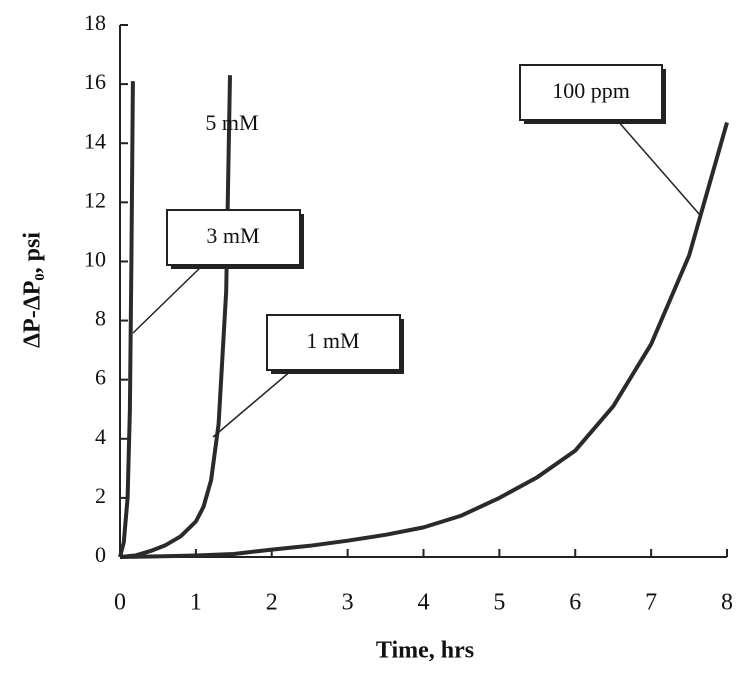 Image resolution: width=738 pixels, height=676 pixels. Describe the element at coordinates (727, 603) in the screenshot. I see `x-tick-label: 8` at that location.